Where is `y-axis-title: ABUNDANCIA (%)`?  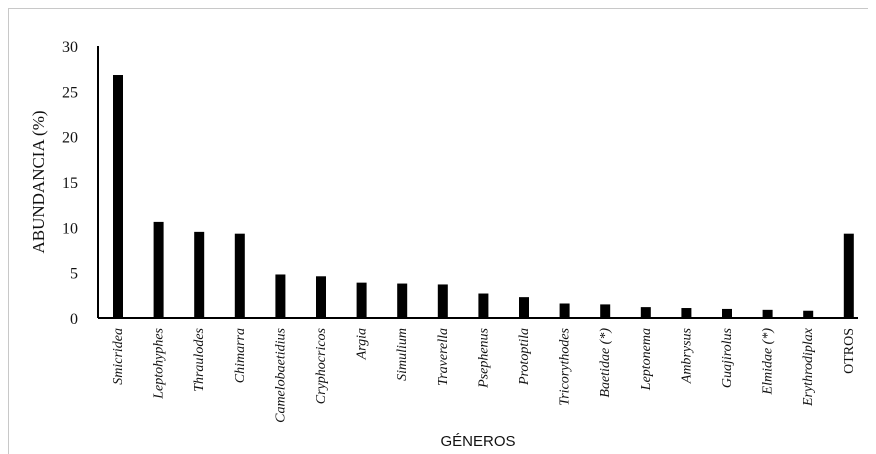 y-axis-title: ABUNDANCIA (%) is located at coordinates (38, 181).